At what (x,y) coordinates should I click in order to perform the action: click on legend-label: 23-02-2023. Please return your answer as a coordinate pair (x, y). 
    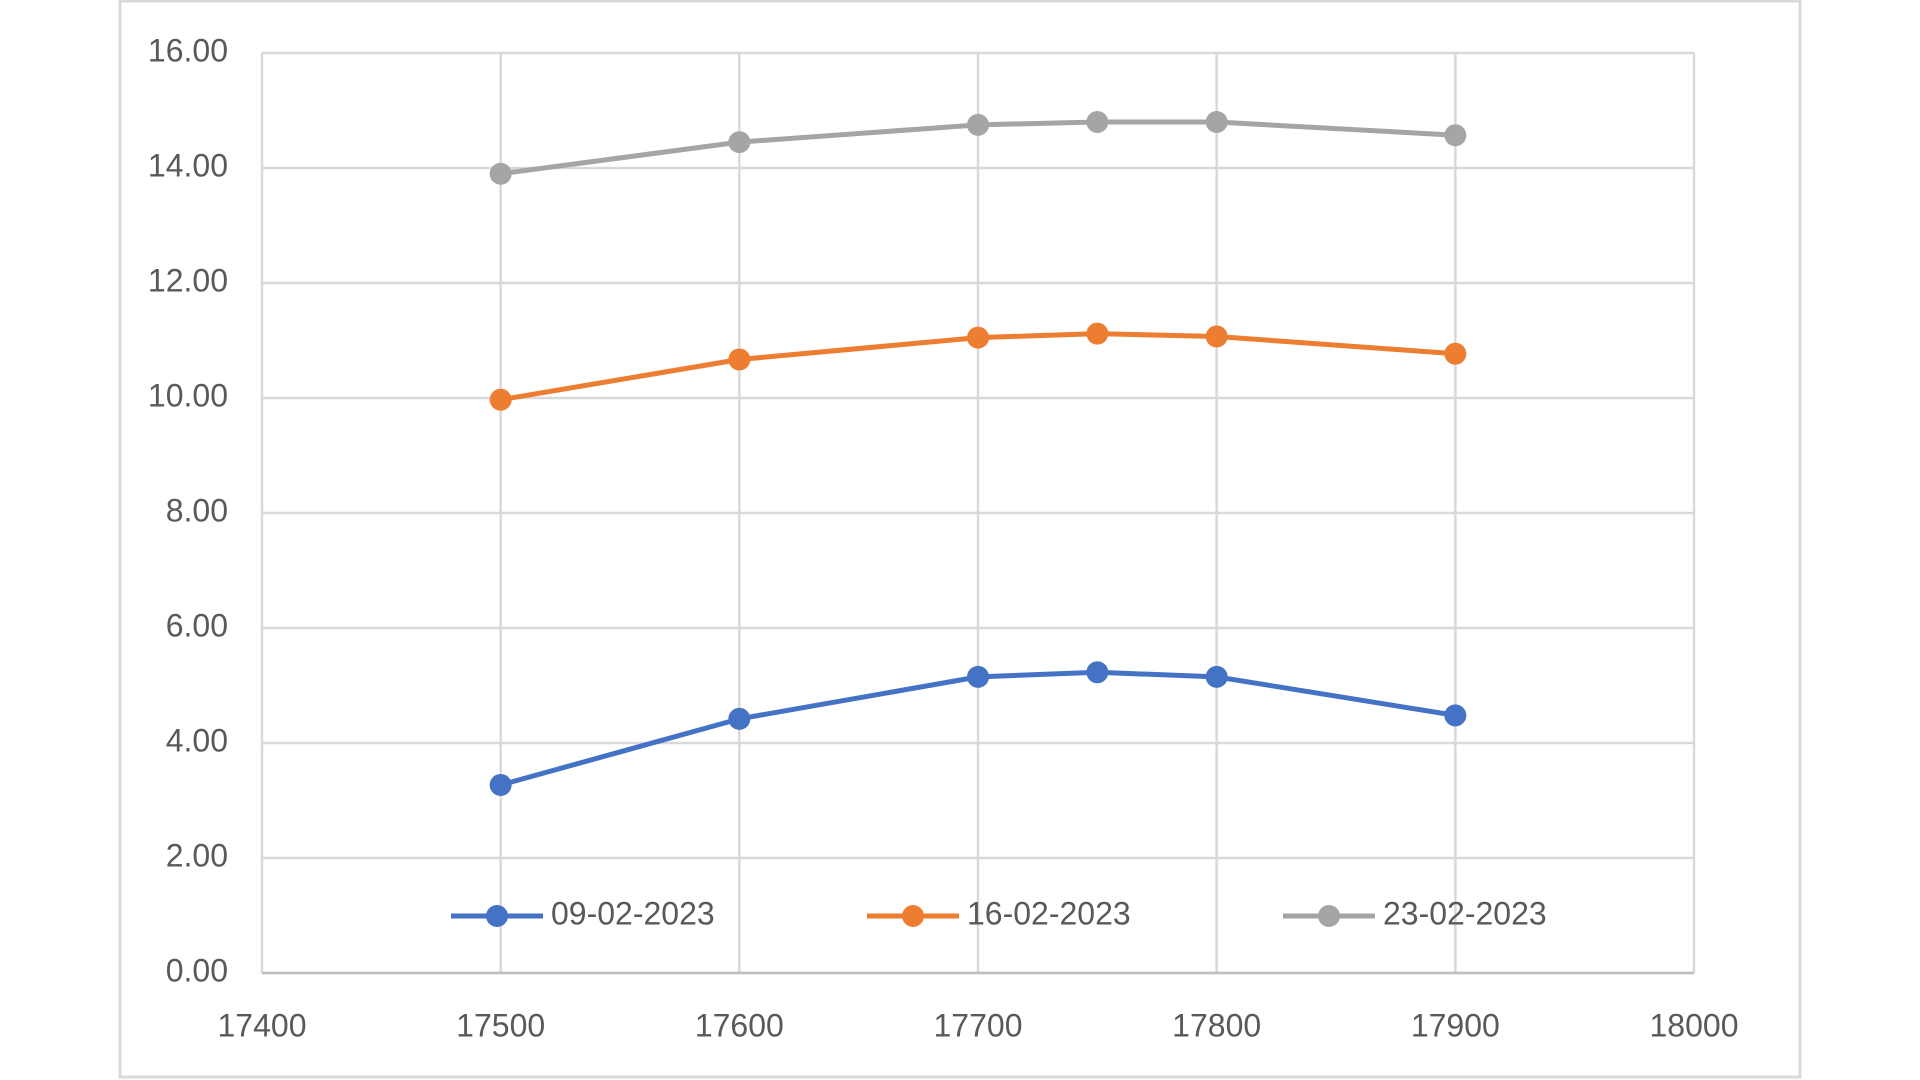
    Looking at the image, I should click on (1465, 913).